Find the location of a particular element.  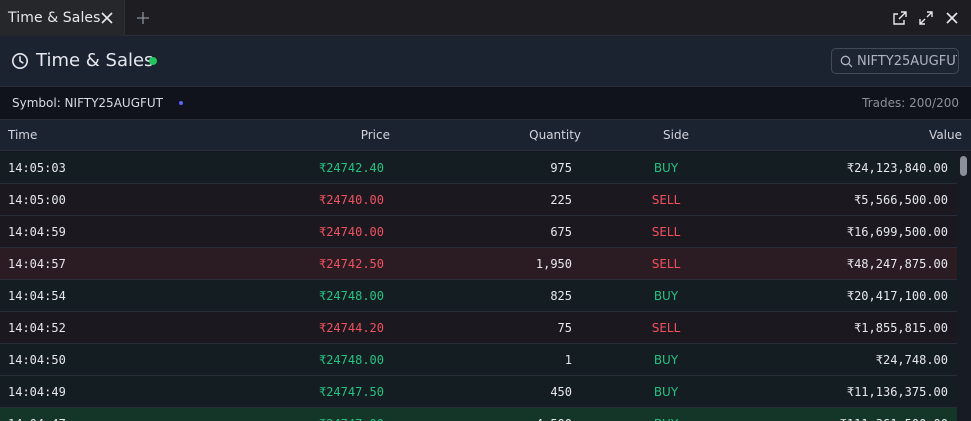

symbol-label: Symbol: NIFTY25AUGFUT is located at coordinates (88, 103).